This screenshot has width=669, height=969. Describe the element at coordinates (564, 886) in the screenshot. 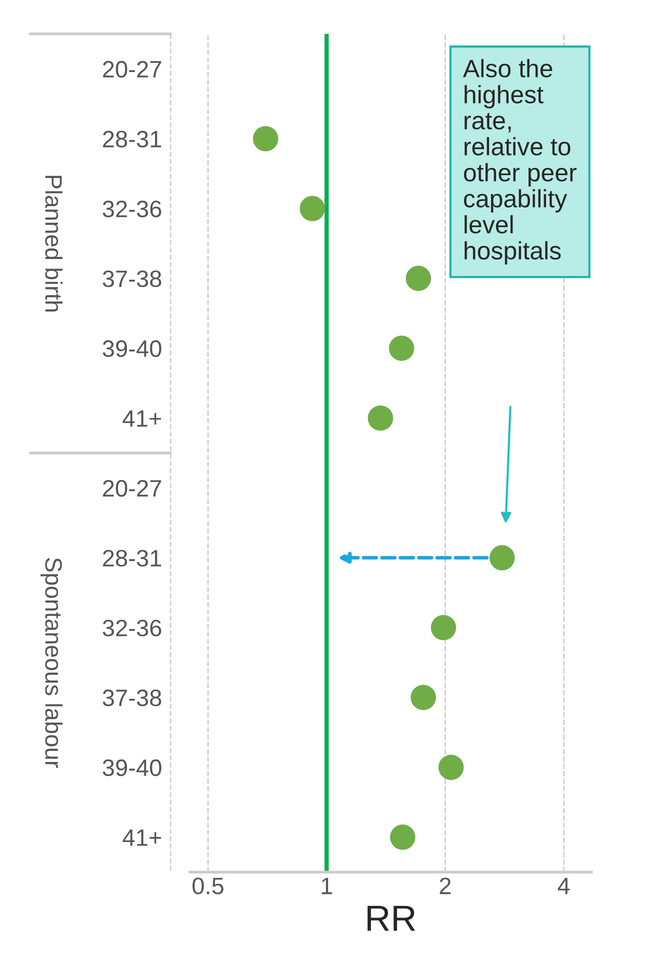

I see `x-tick-label: 4` at that location.